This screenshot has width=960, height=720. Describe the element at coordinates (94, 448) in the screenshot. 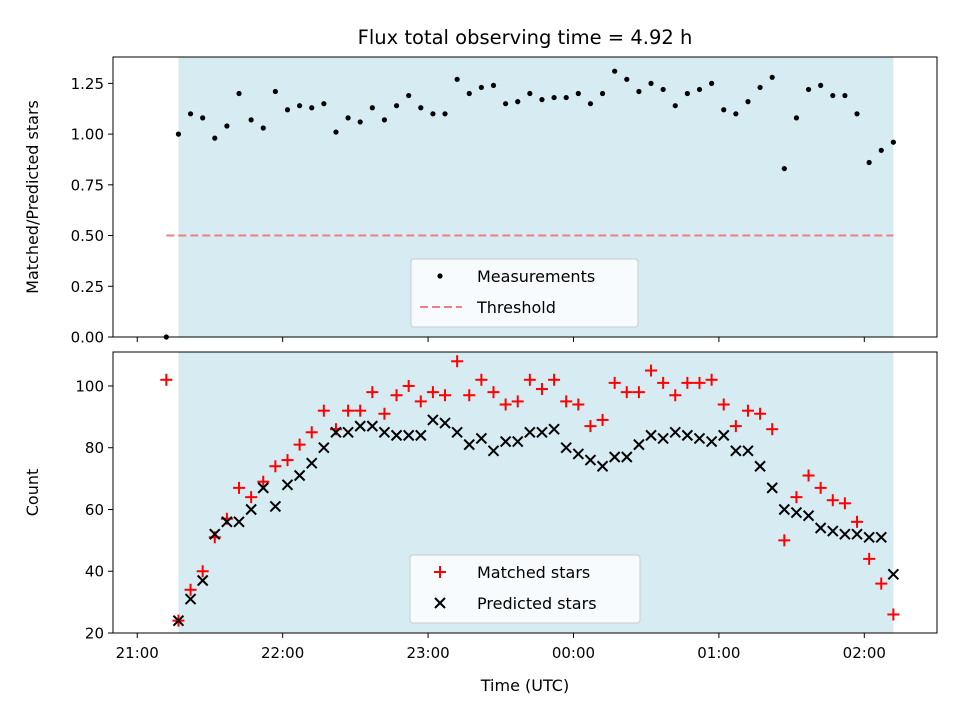

I see `y-tick-label: 80` at that location.